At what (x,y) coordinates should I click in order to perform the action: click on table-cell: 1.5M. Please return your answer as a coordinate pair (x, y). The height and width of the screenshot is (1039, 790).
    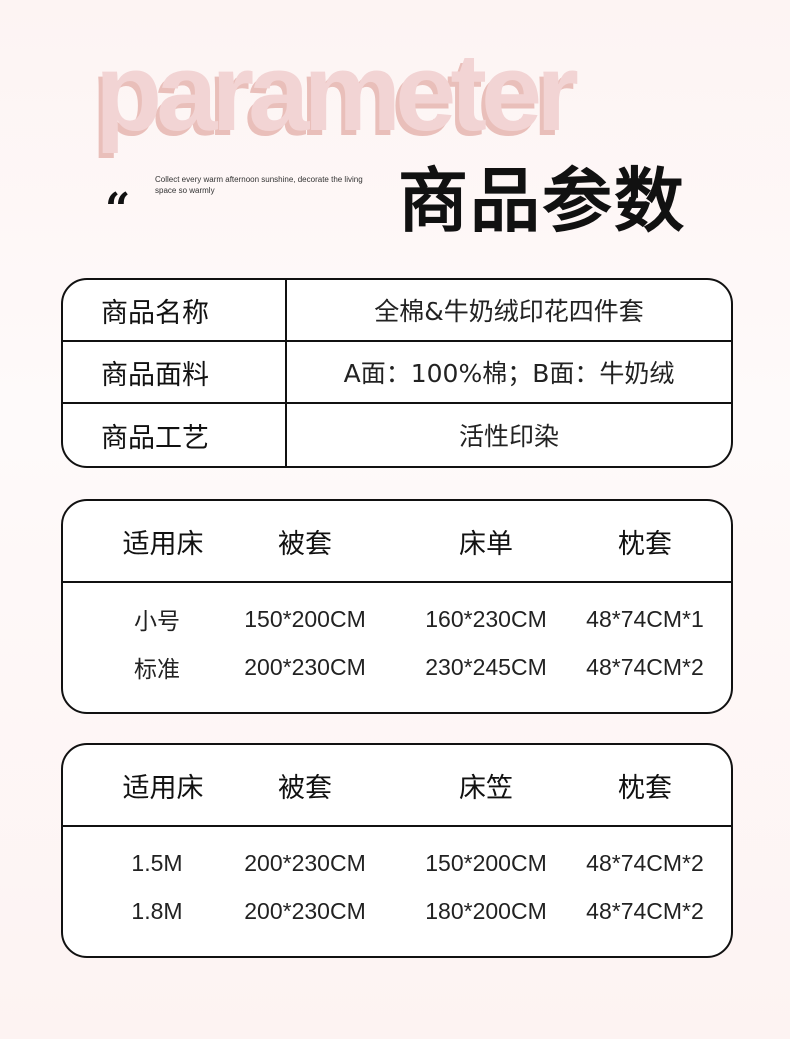
    Looking at the image, I should click on (157, 862).